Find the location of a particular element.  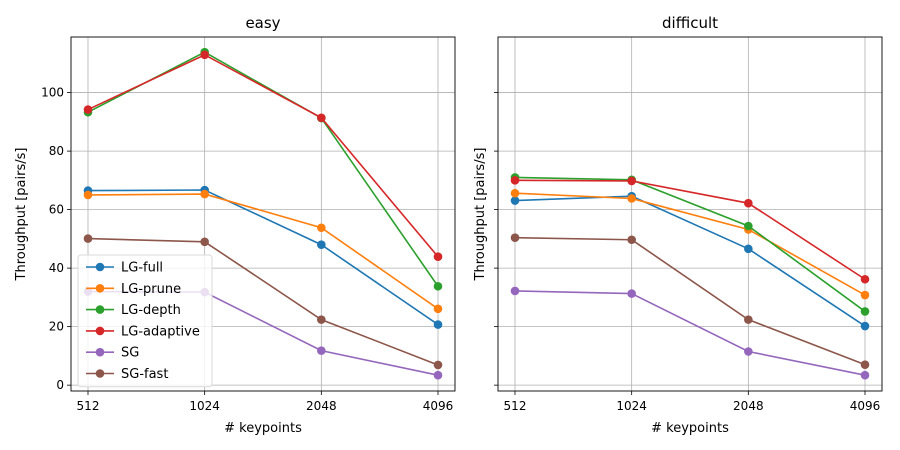

legend-label: SG-fast is located at coordinates (144, 374).